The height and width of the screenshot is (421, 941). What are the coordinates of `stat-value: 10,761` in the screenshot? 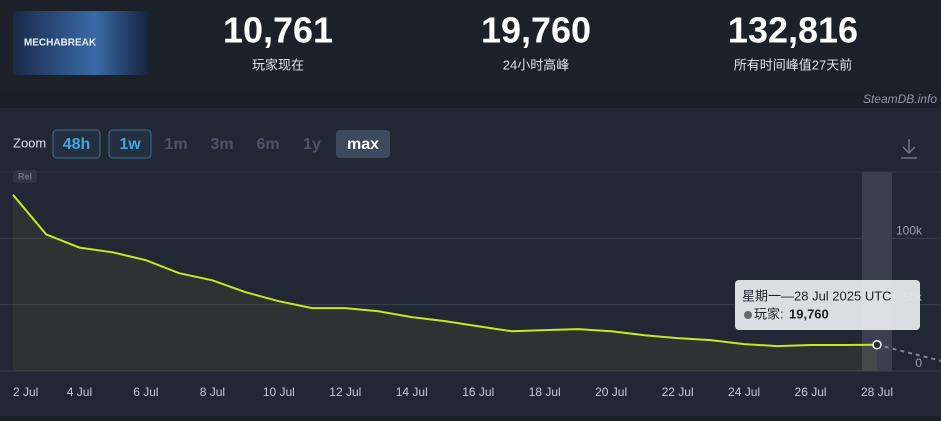 It's located at (278, 30).